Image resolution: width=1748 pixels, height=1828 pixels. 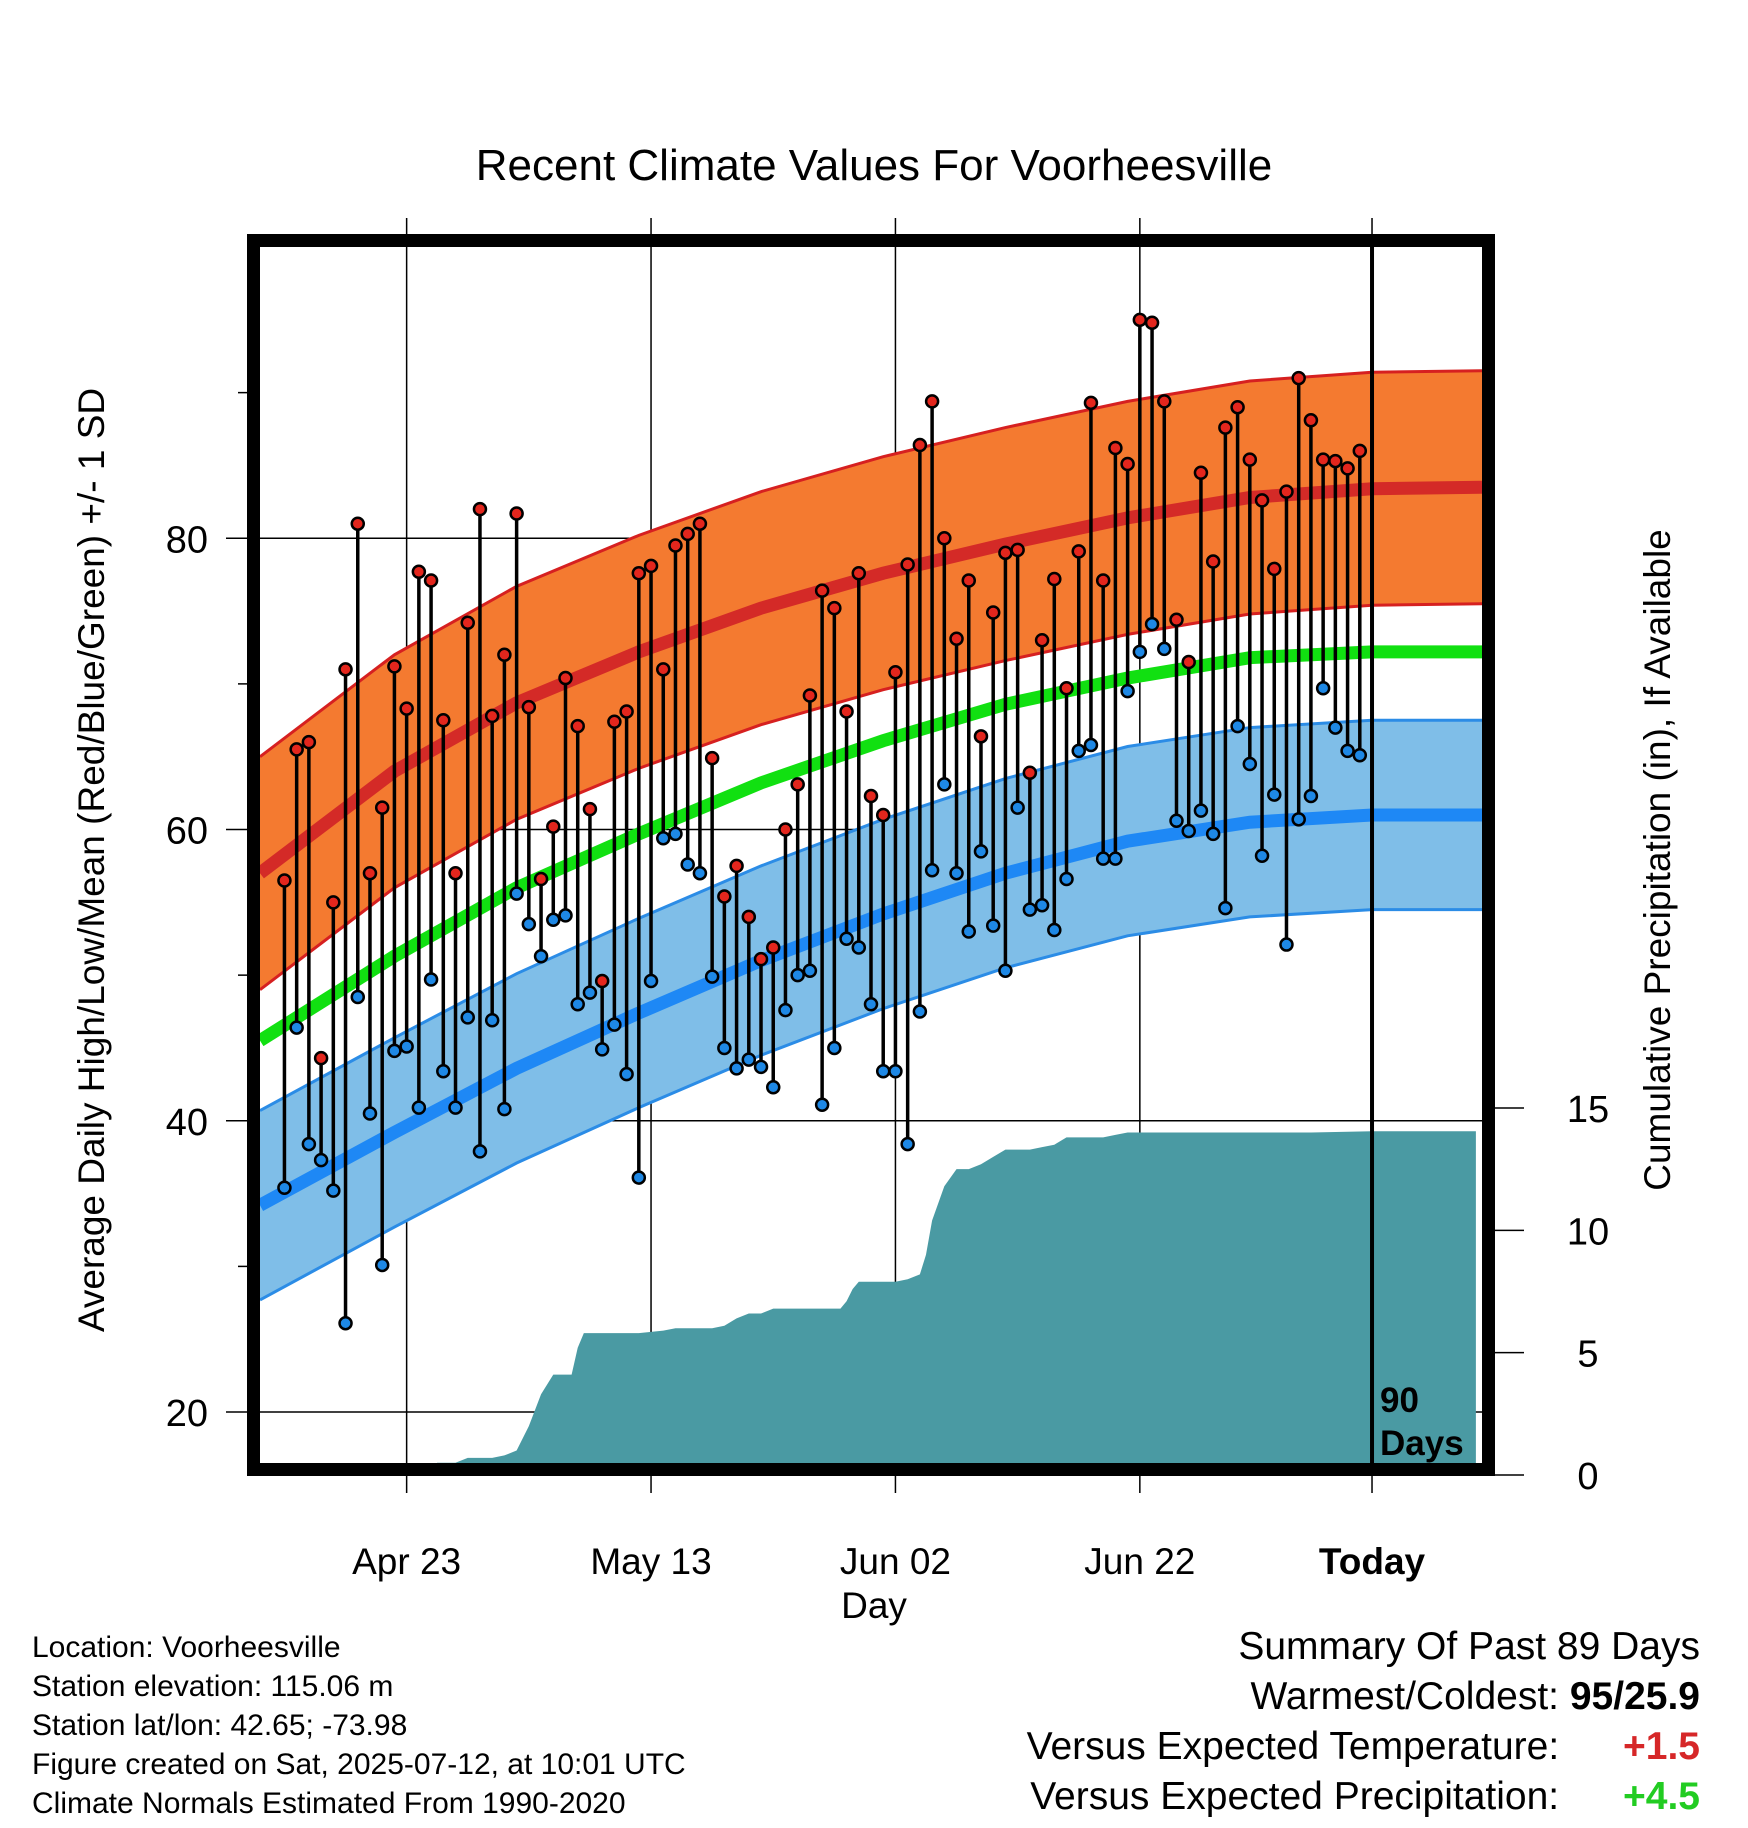 I want to click on elevation-text: Station elevation: 115.06 m, so click(x=213, y=1686).